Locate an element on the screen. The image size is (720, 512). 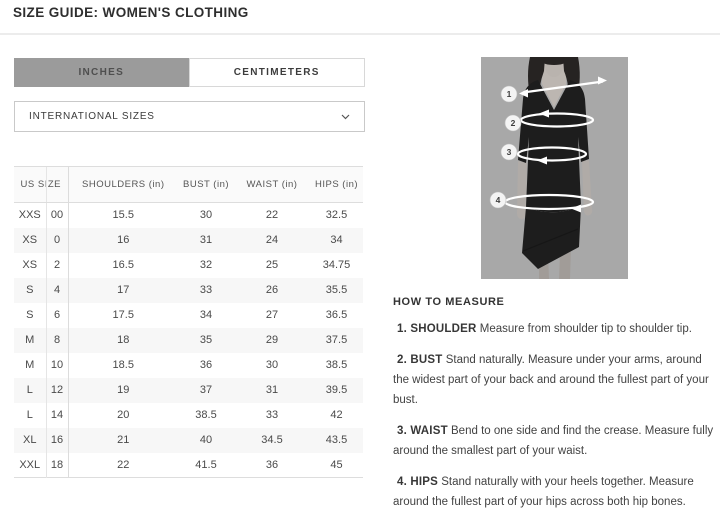
svg-text: 3 is located at coordinates (508, 152).